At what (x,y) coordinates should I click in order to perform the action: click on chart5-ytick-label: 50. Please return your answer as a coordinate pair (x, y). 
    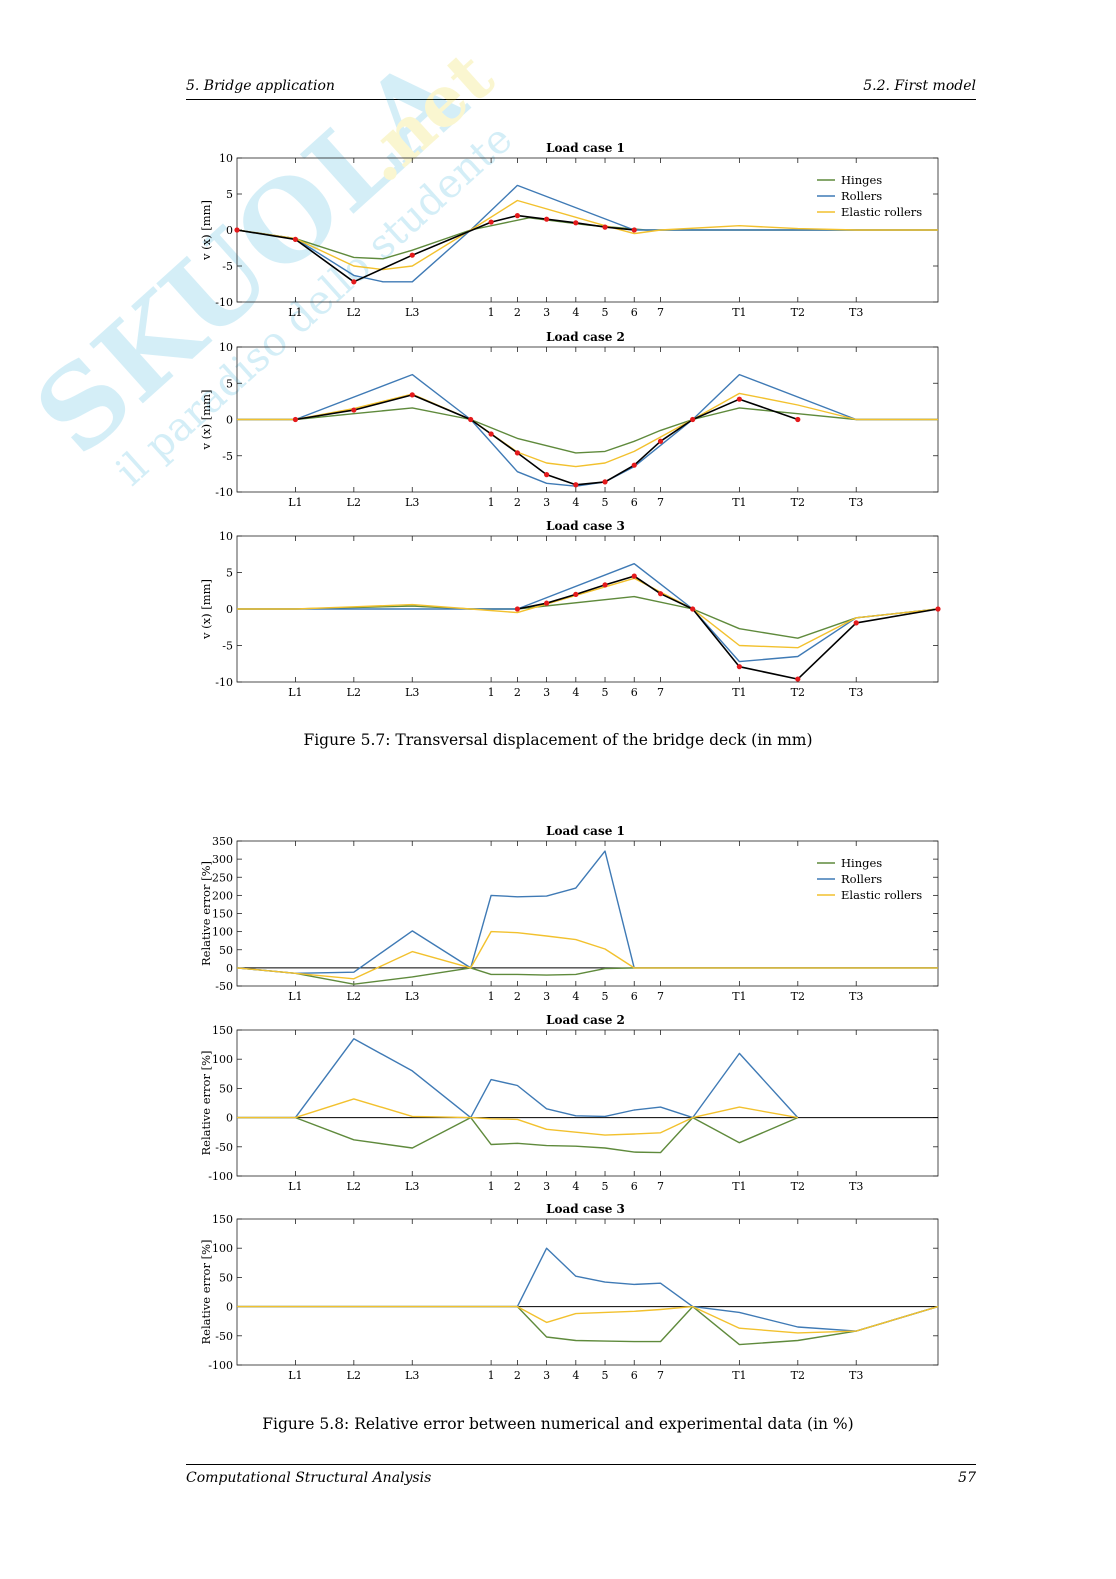
    Looking at the image, I should click on (226, 1088).